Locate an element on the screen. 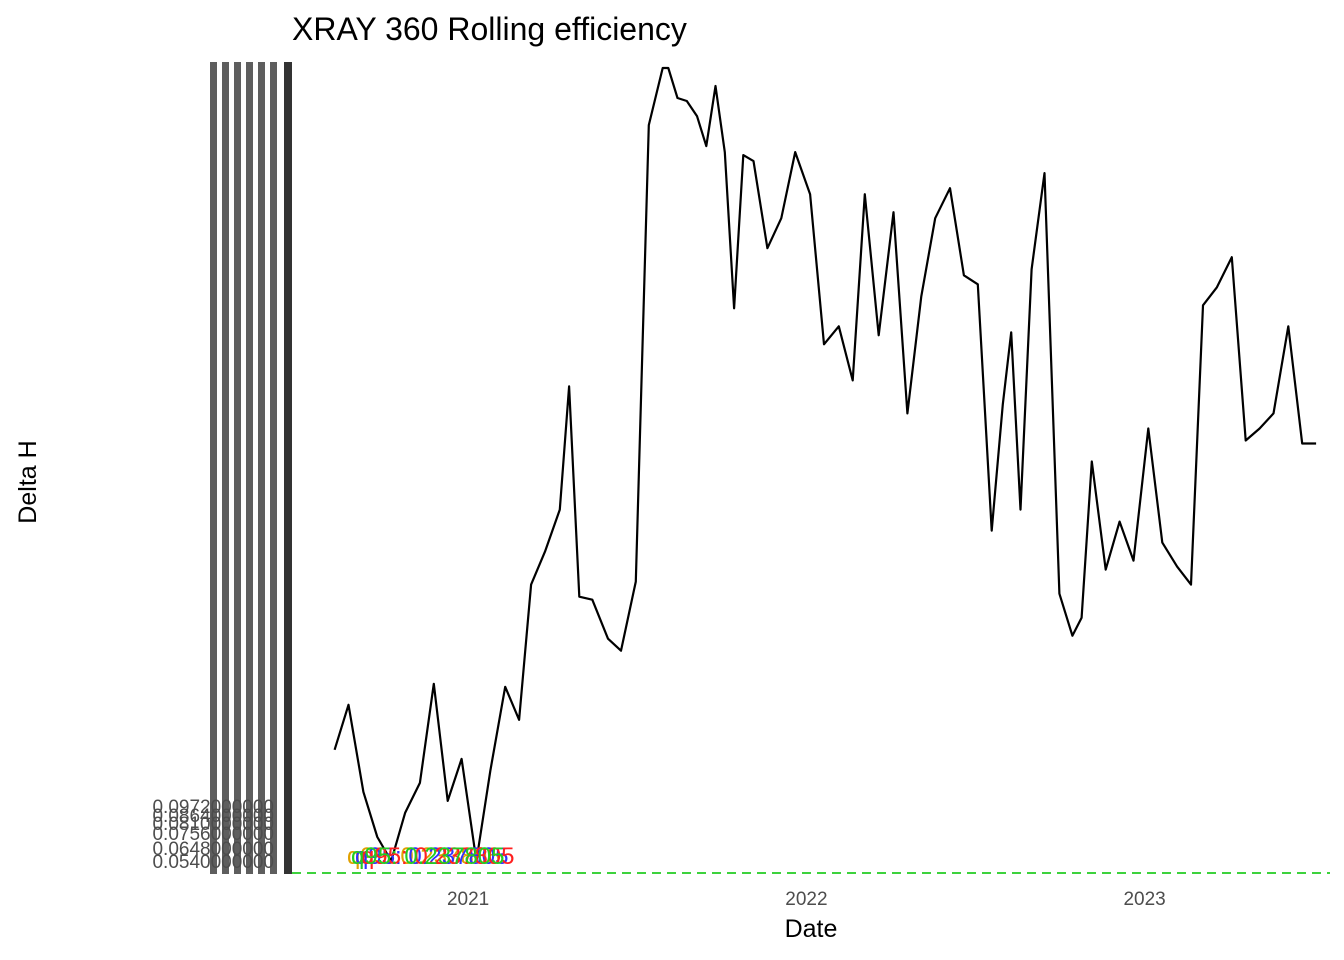  x-tick-label: 2022 is located at coordinates (806, 899).